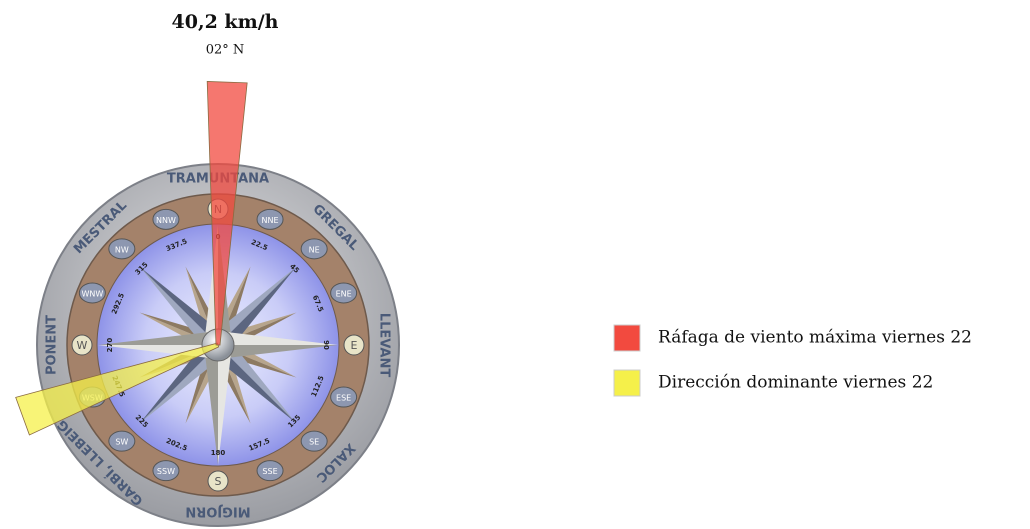 The width and height of the screenshot is (1030, 529). Describe the element at coordinates (225, 22) in the screenshot. I see `speed: 40,2 km/h` at that location.